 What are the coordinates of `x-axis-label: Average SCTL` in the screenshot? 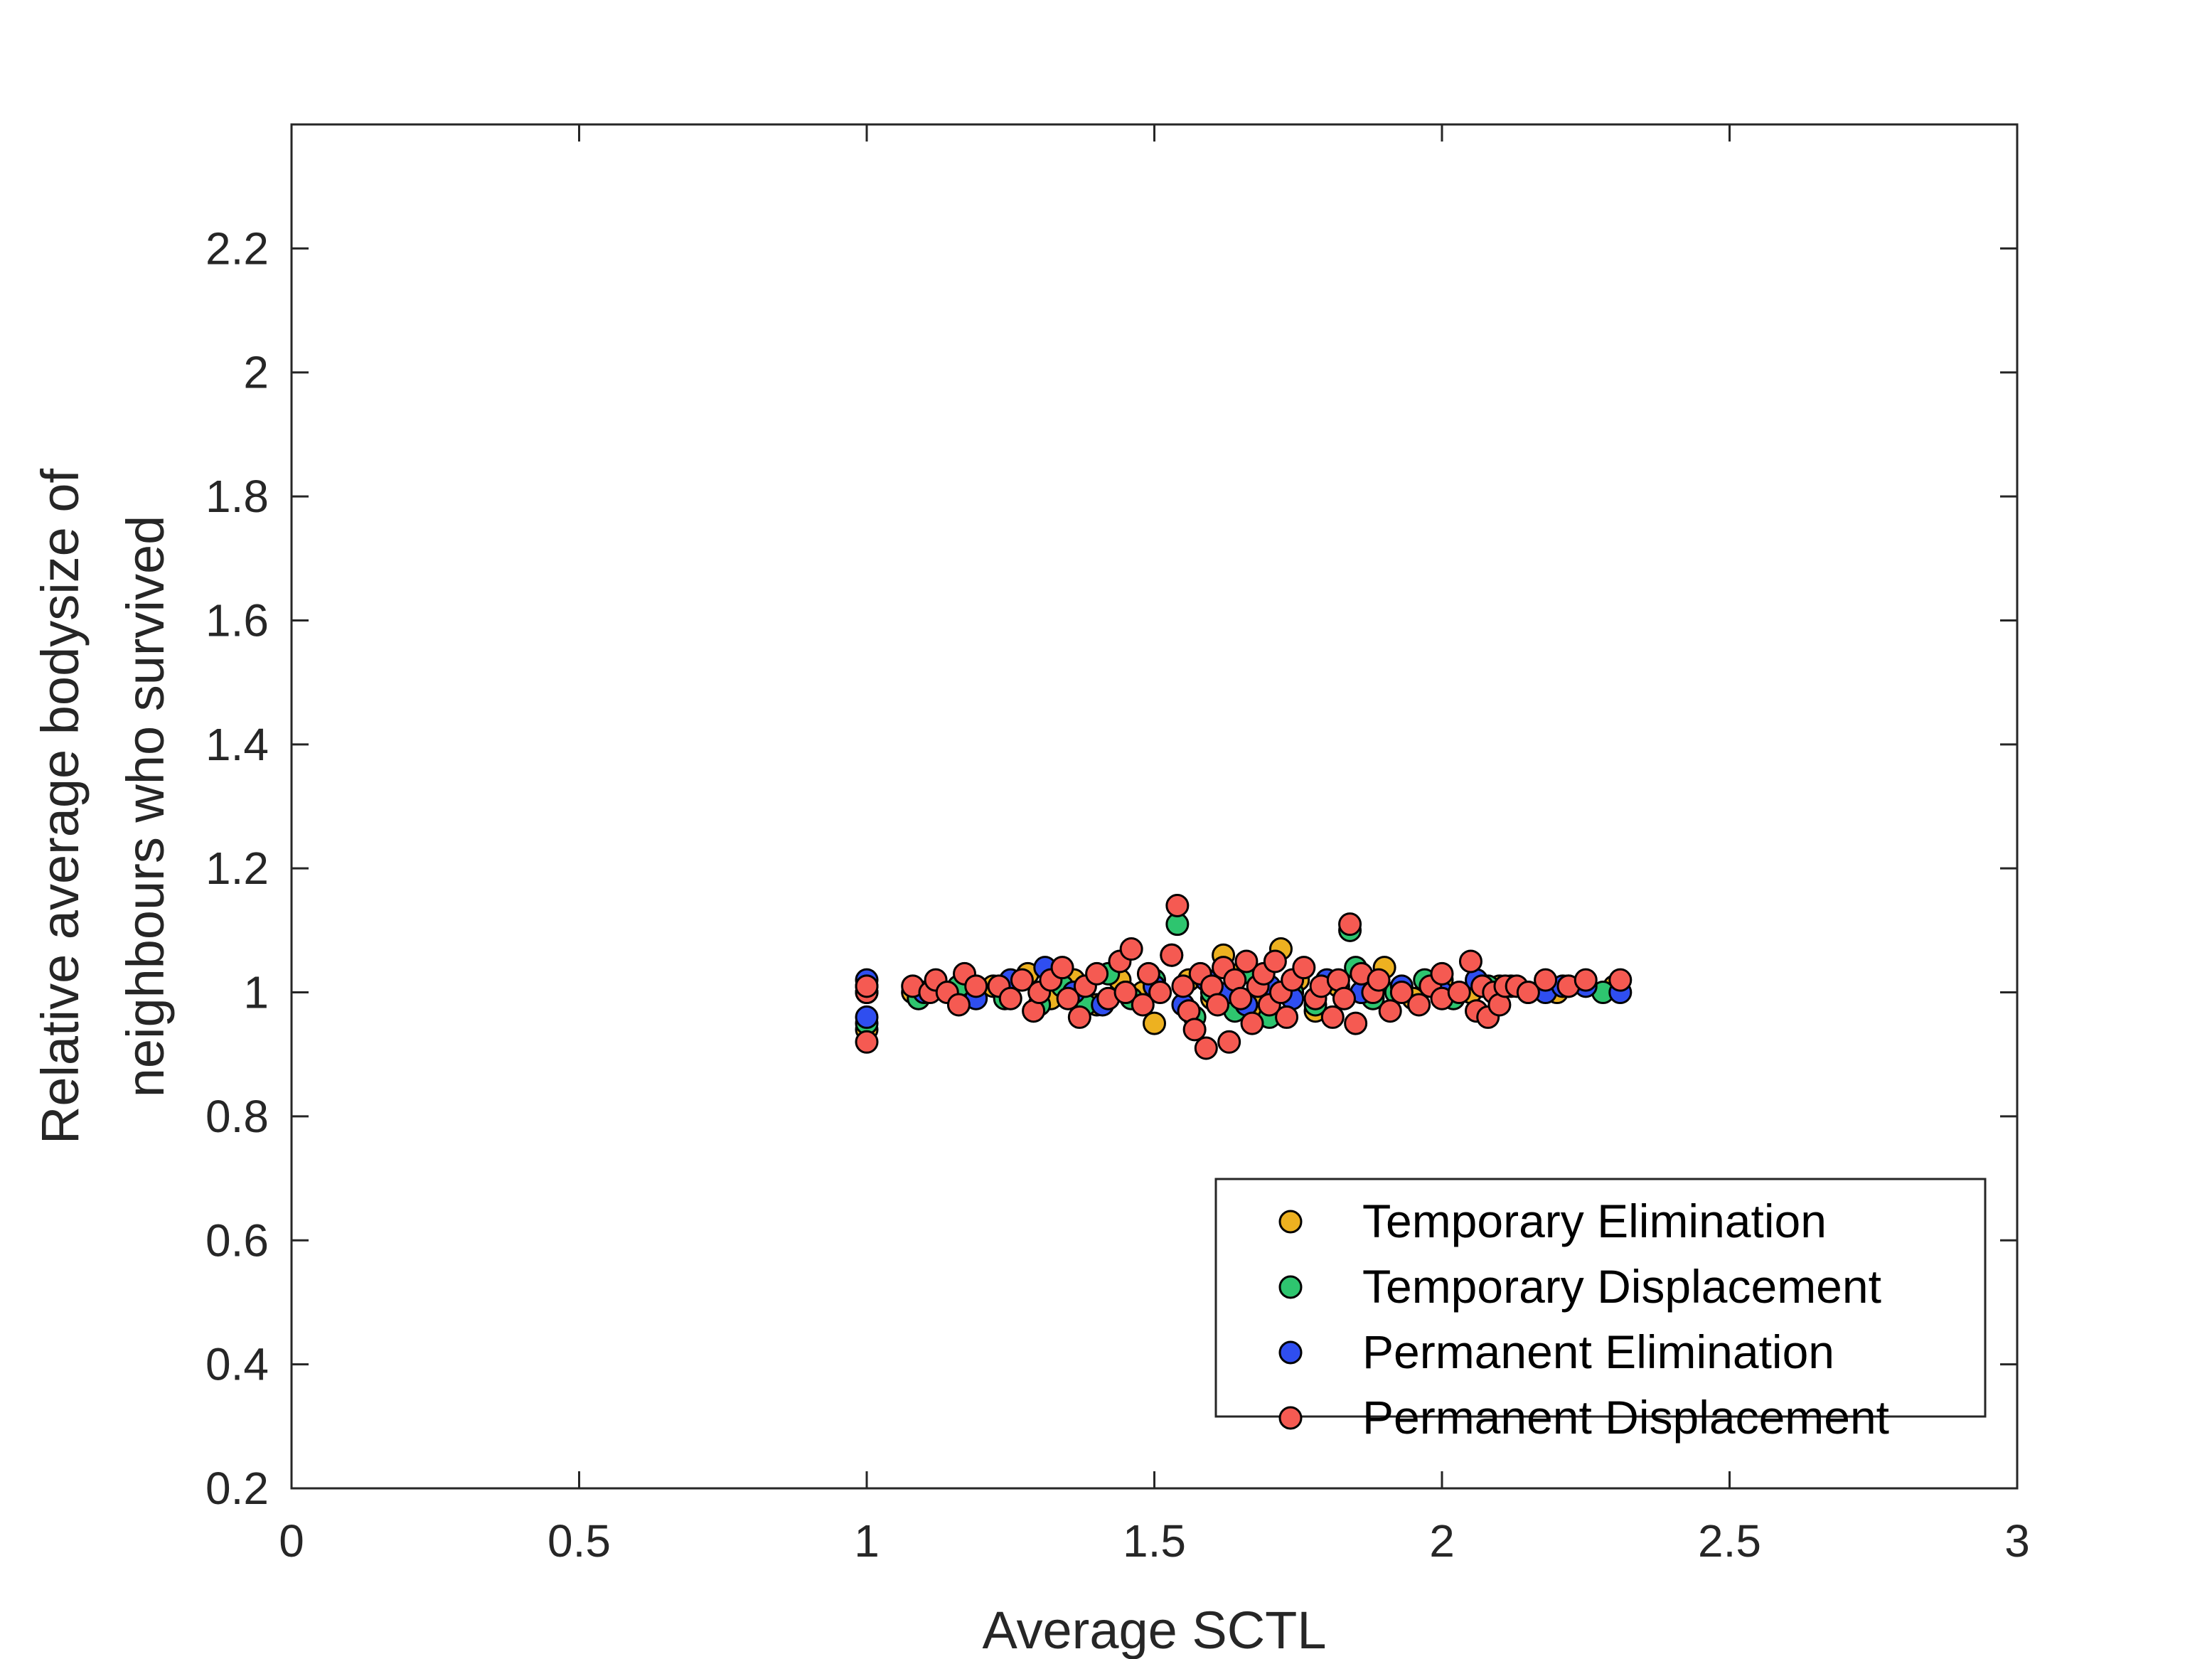 It's located at (1155, 1630).